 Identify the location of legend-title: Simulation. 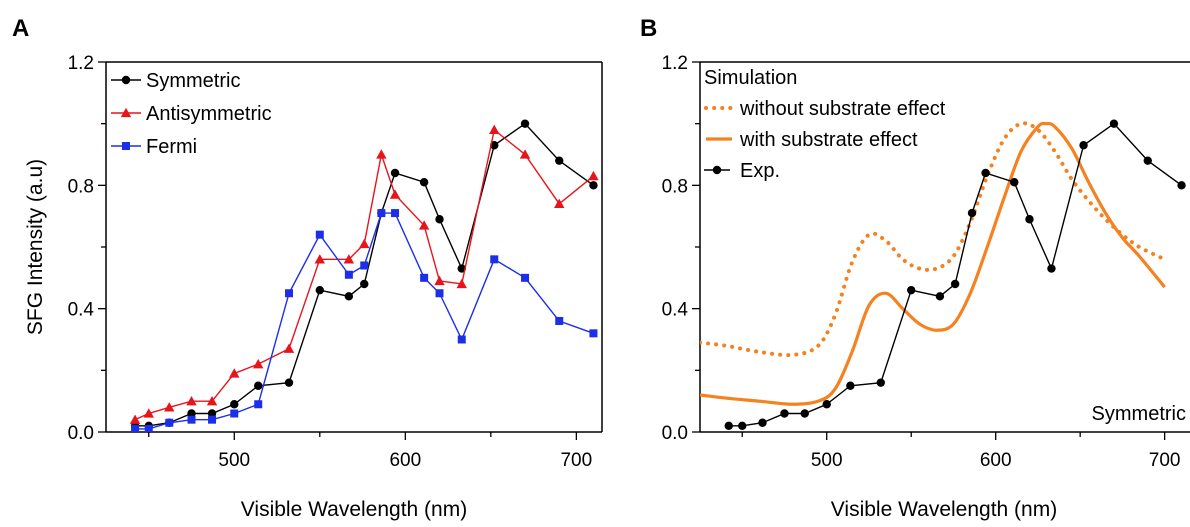
(750, 78).